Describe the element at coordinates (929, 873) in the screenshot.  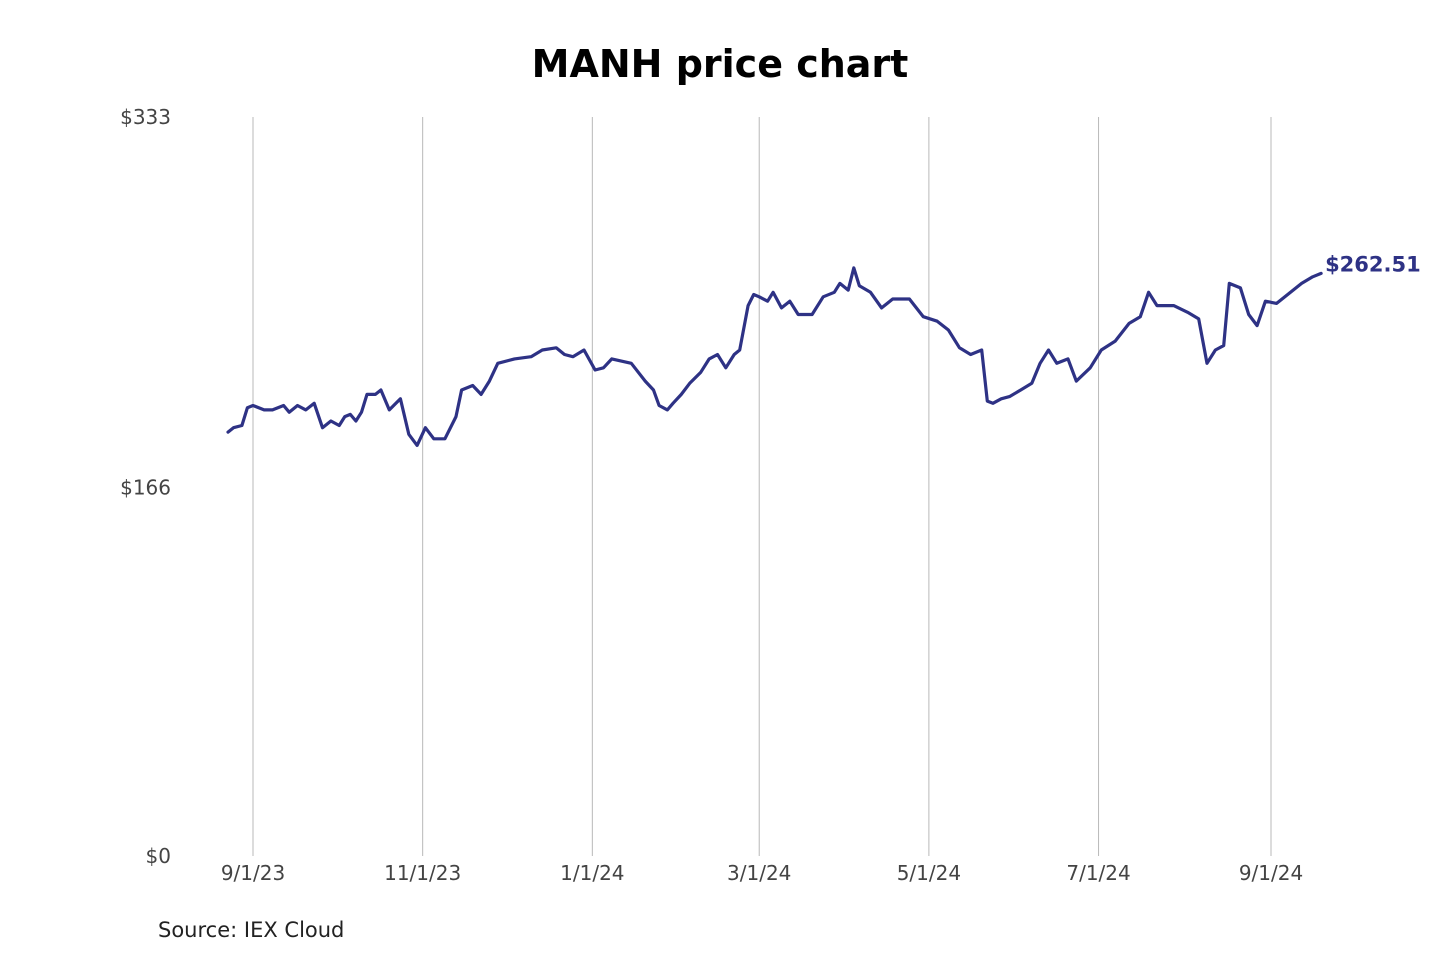
I see `x-tick-label: 5/1/24` at that location.